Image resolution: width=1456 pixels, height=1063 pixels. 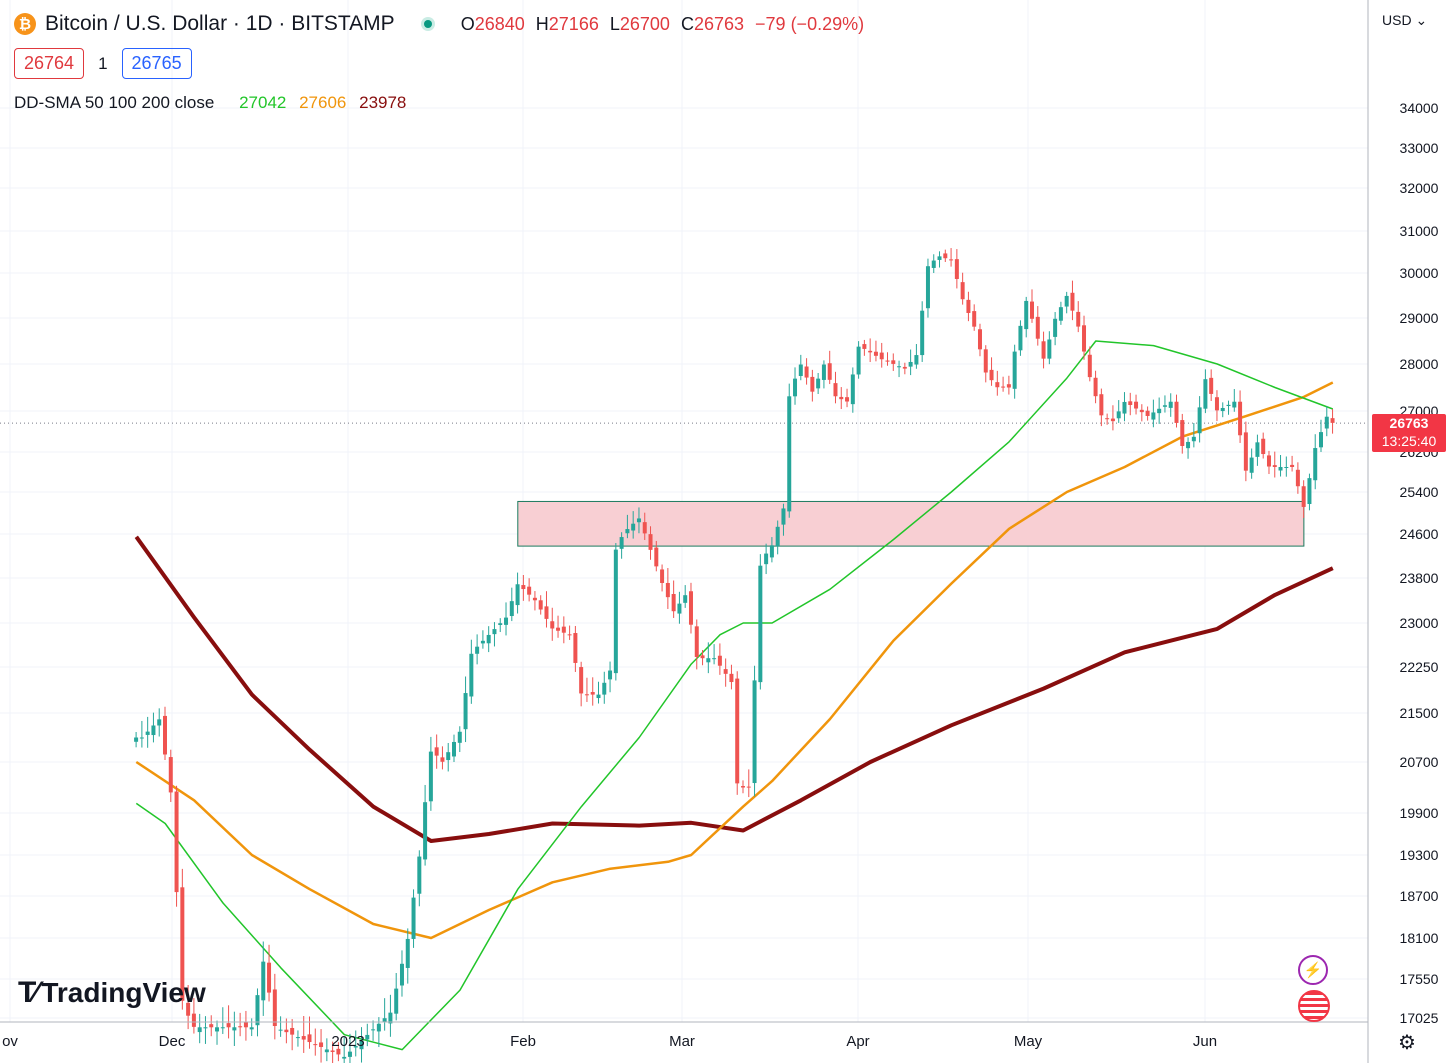 I want to click on sma200-value: 23978, so click(x=383, y=102).